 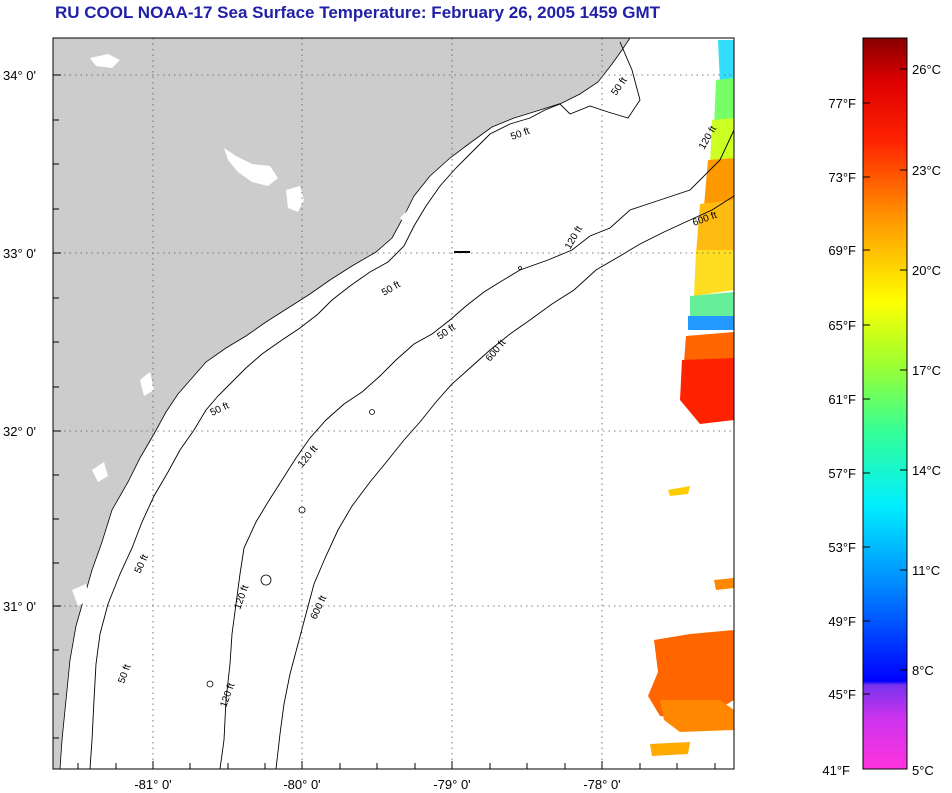 I want to click on celsius-label: 26°C, so click(x=926, y=69).